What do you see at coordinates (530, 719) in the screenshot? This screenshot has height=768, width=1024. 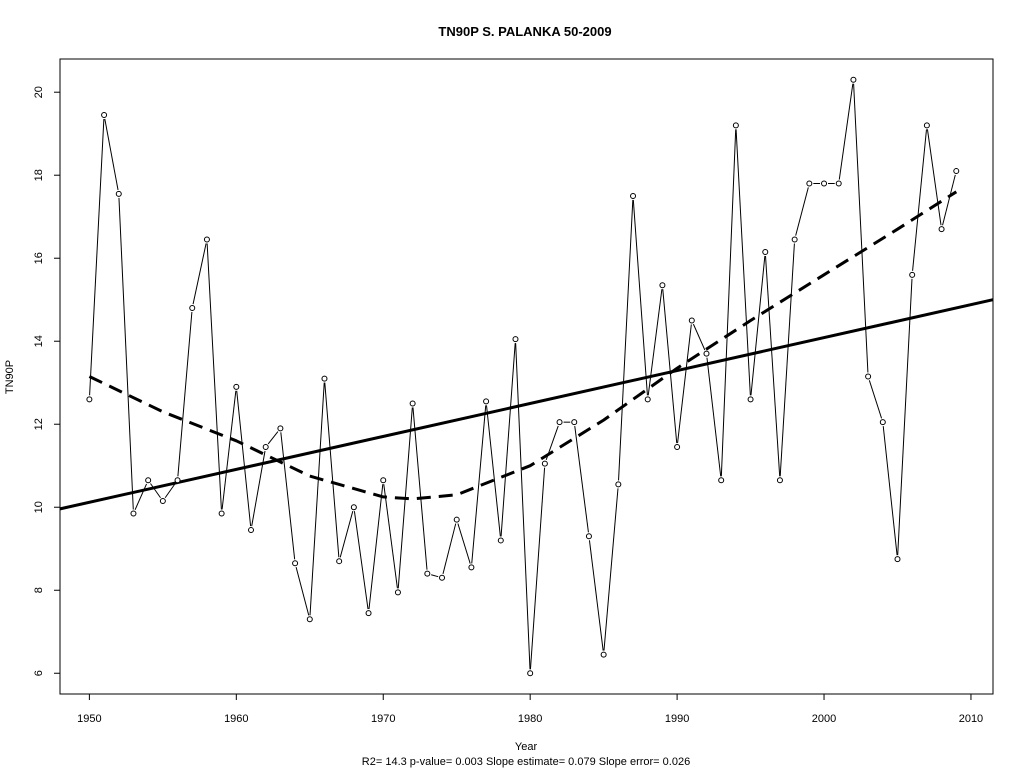 I see `x-tick-label: 1980` at bounding box center [530, 719].